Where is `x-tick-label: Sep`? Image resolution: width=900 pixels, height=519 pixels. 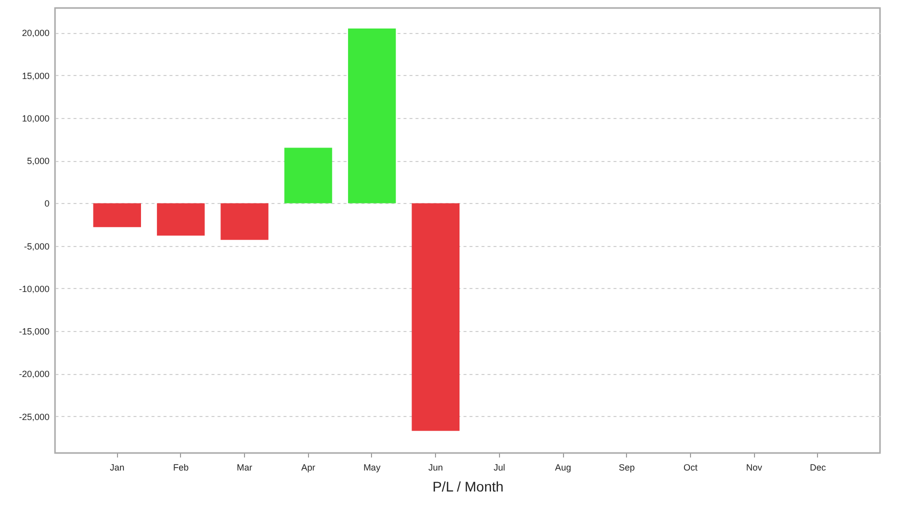 x-tick-label: Sep is located at coordinates (626, 467).